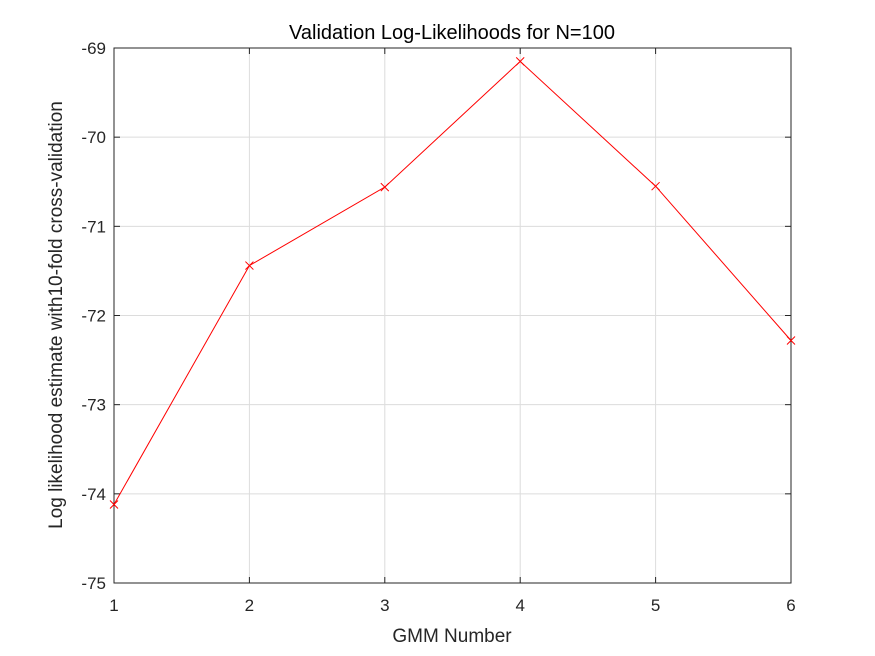 The height and width of the screenshot is (656, 875). Describe the element at coordinates (452, 605) in the screenshot. I see `x-tick-labels: 1 2 3 4 5 6` at that location.